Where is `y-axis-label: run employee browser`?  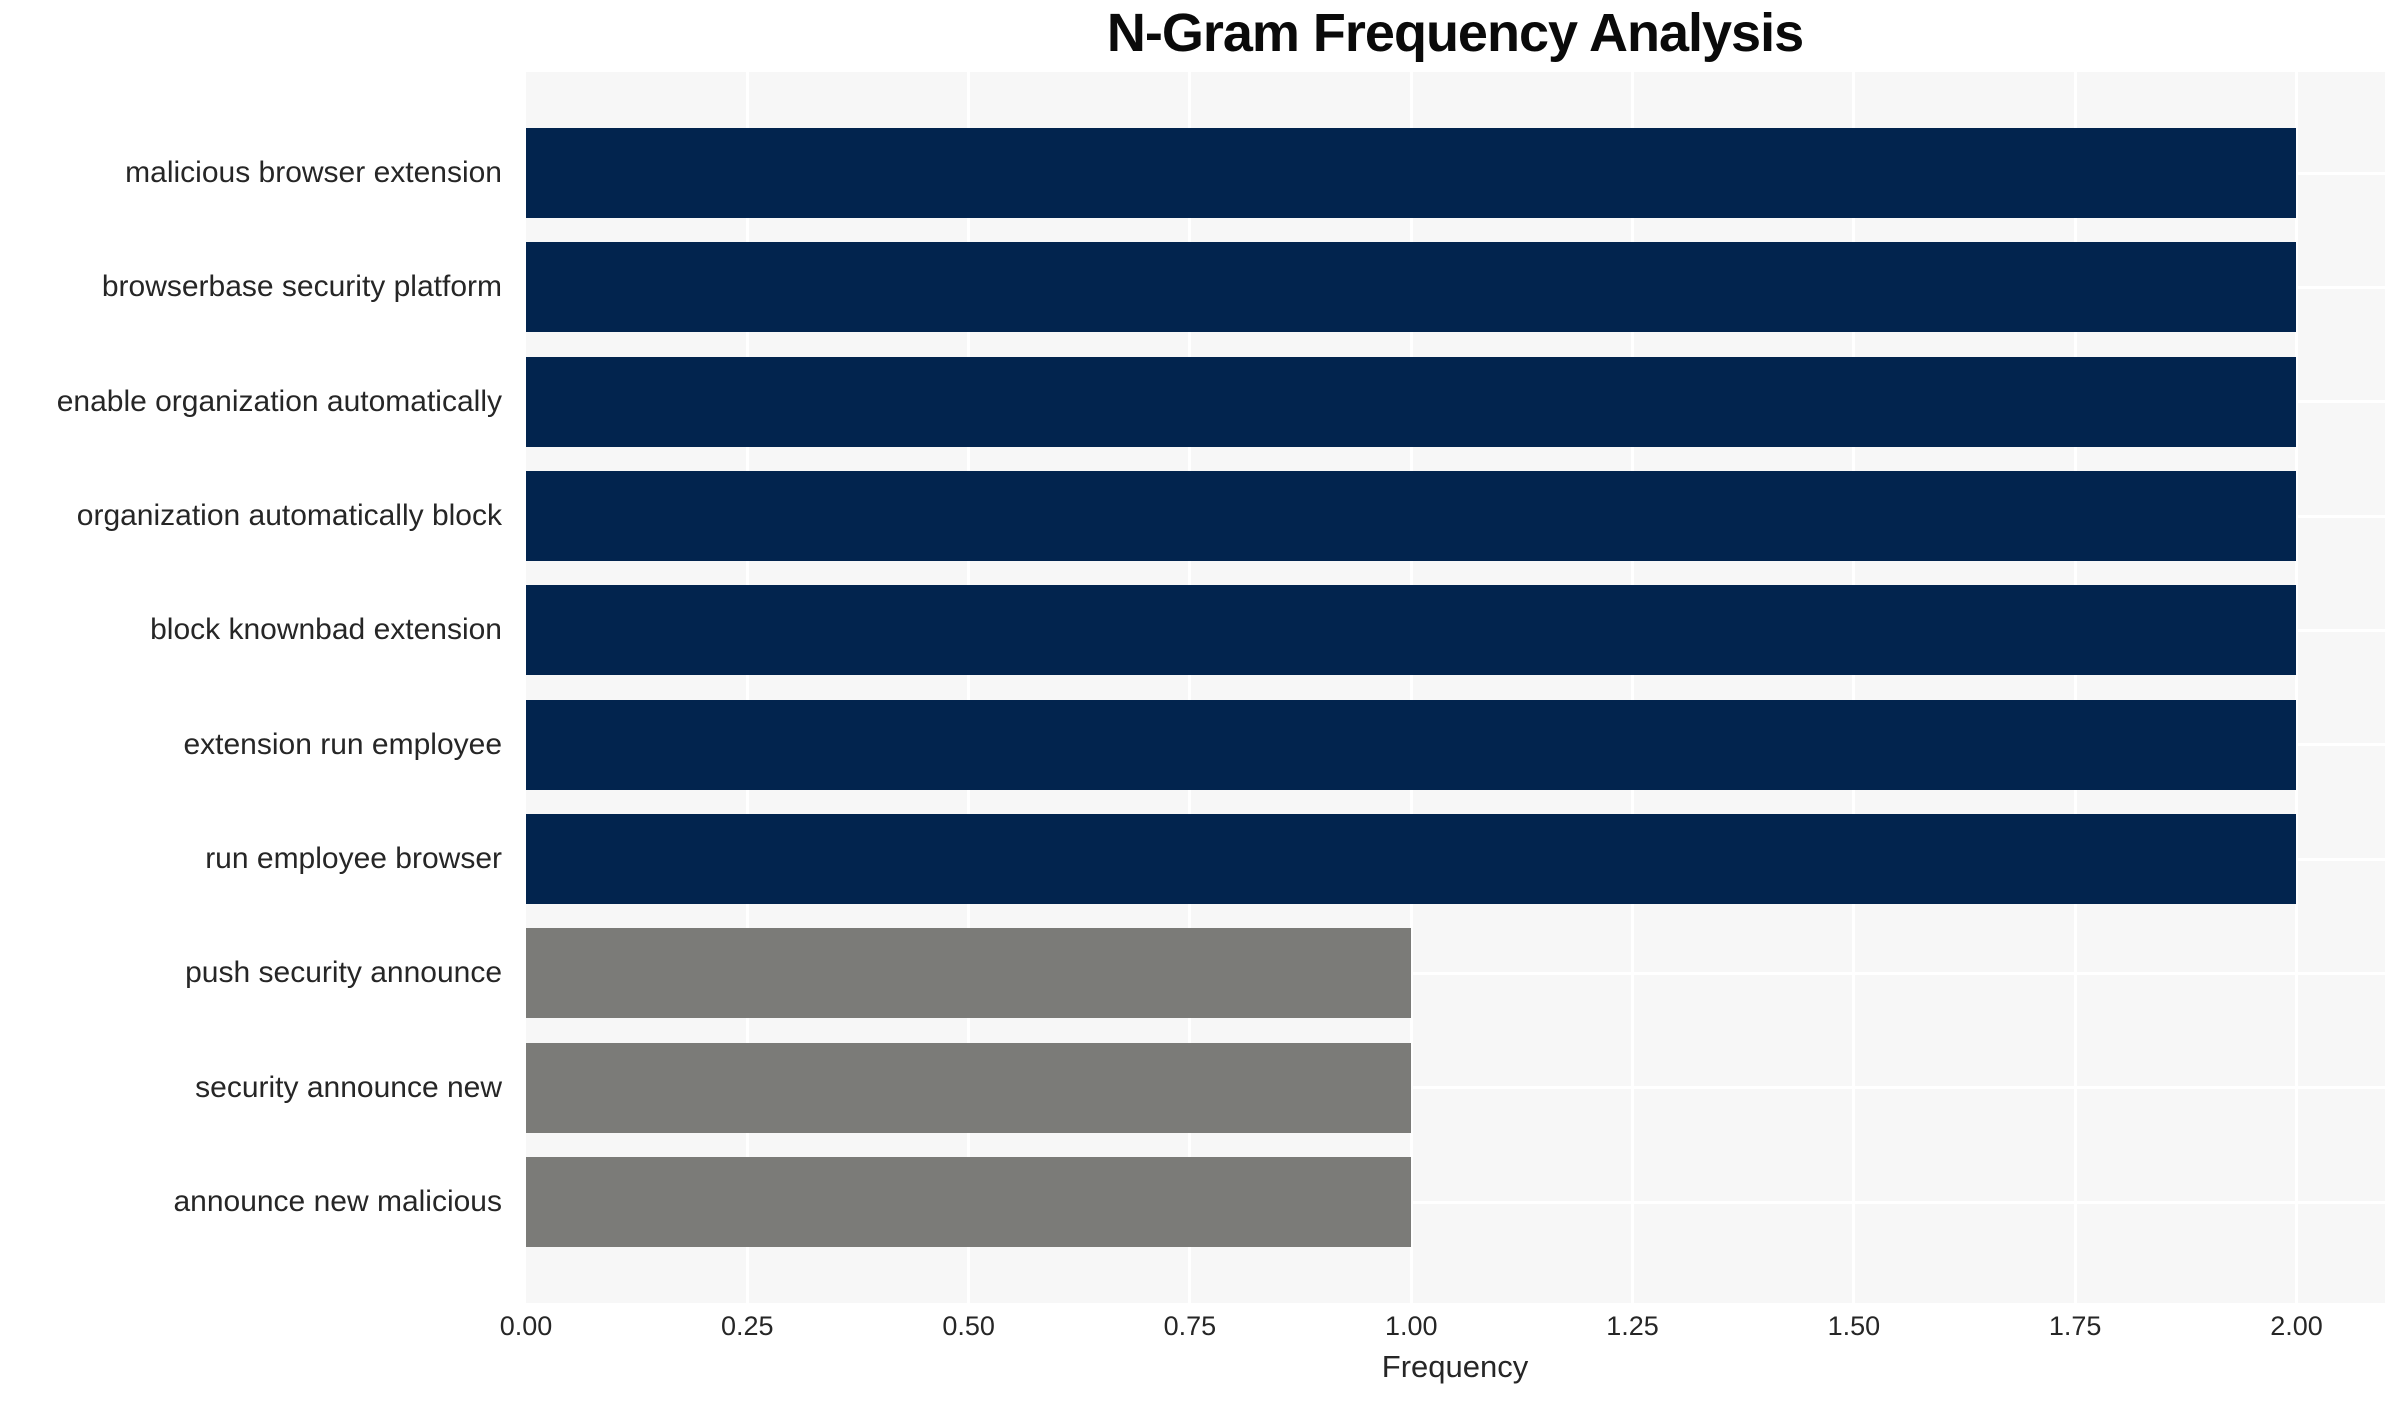 y-axis-label: run employee browser is located at coordinates (353, 858).